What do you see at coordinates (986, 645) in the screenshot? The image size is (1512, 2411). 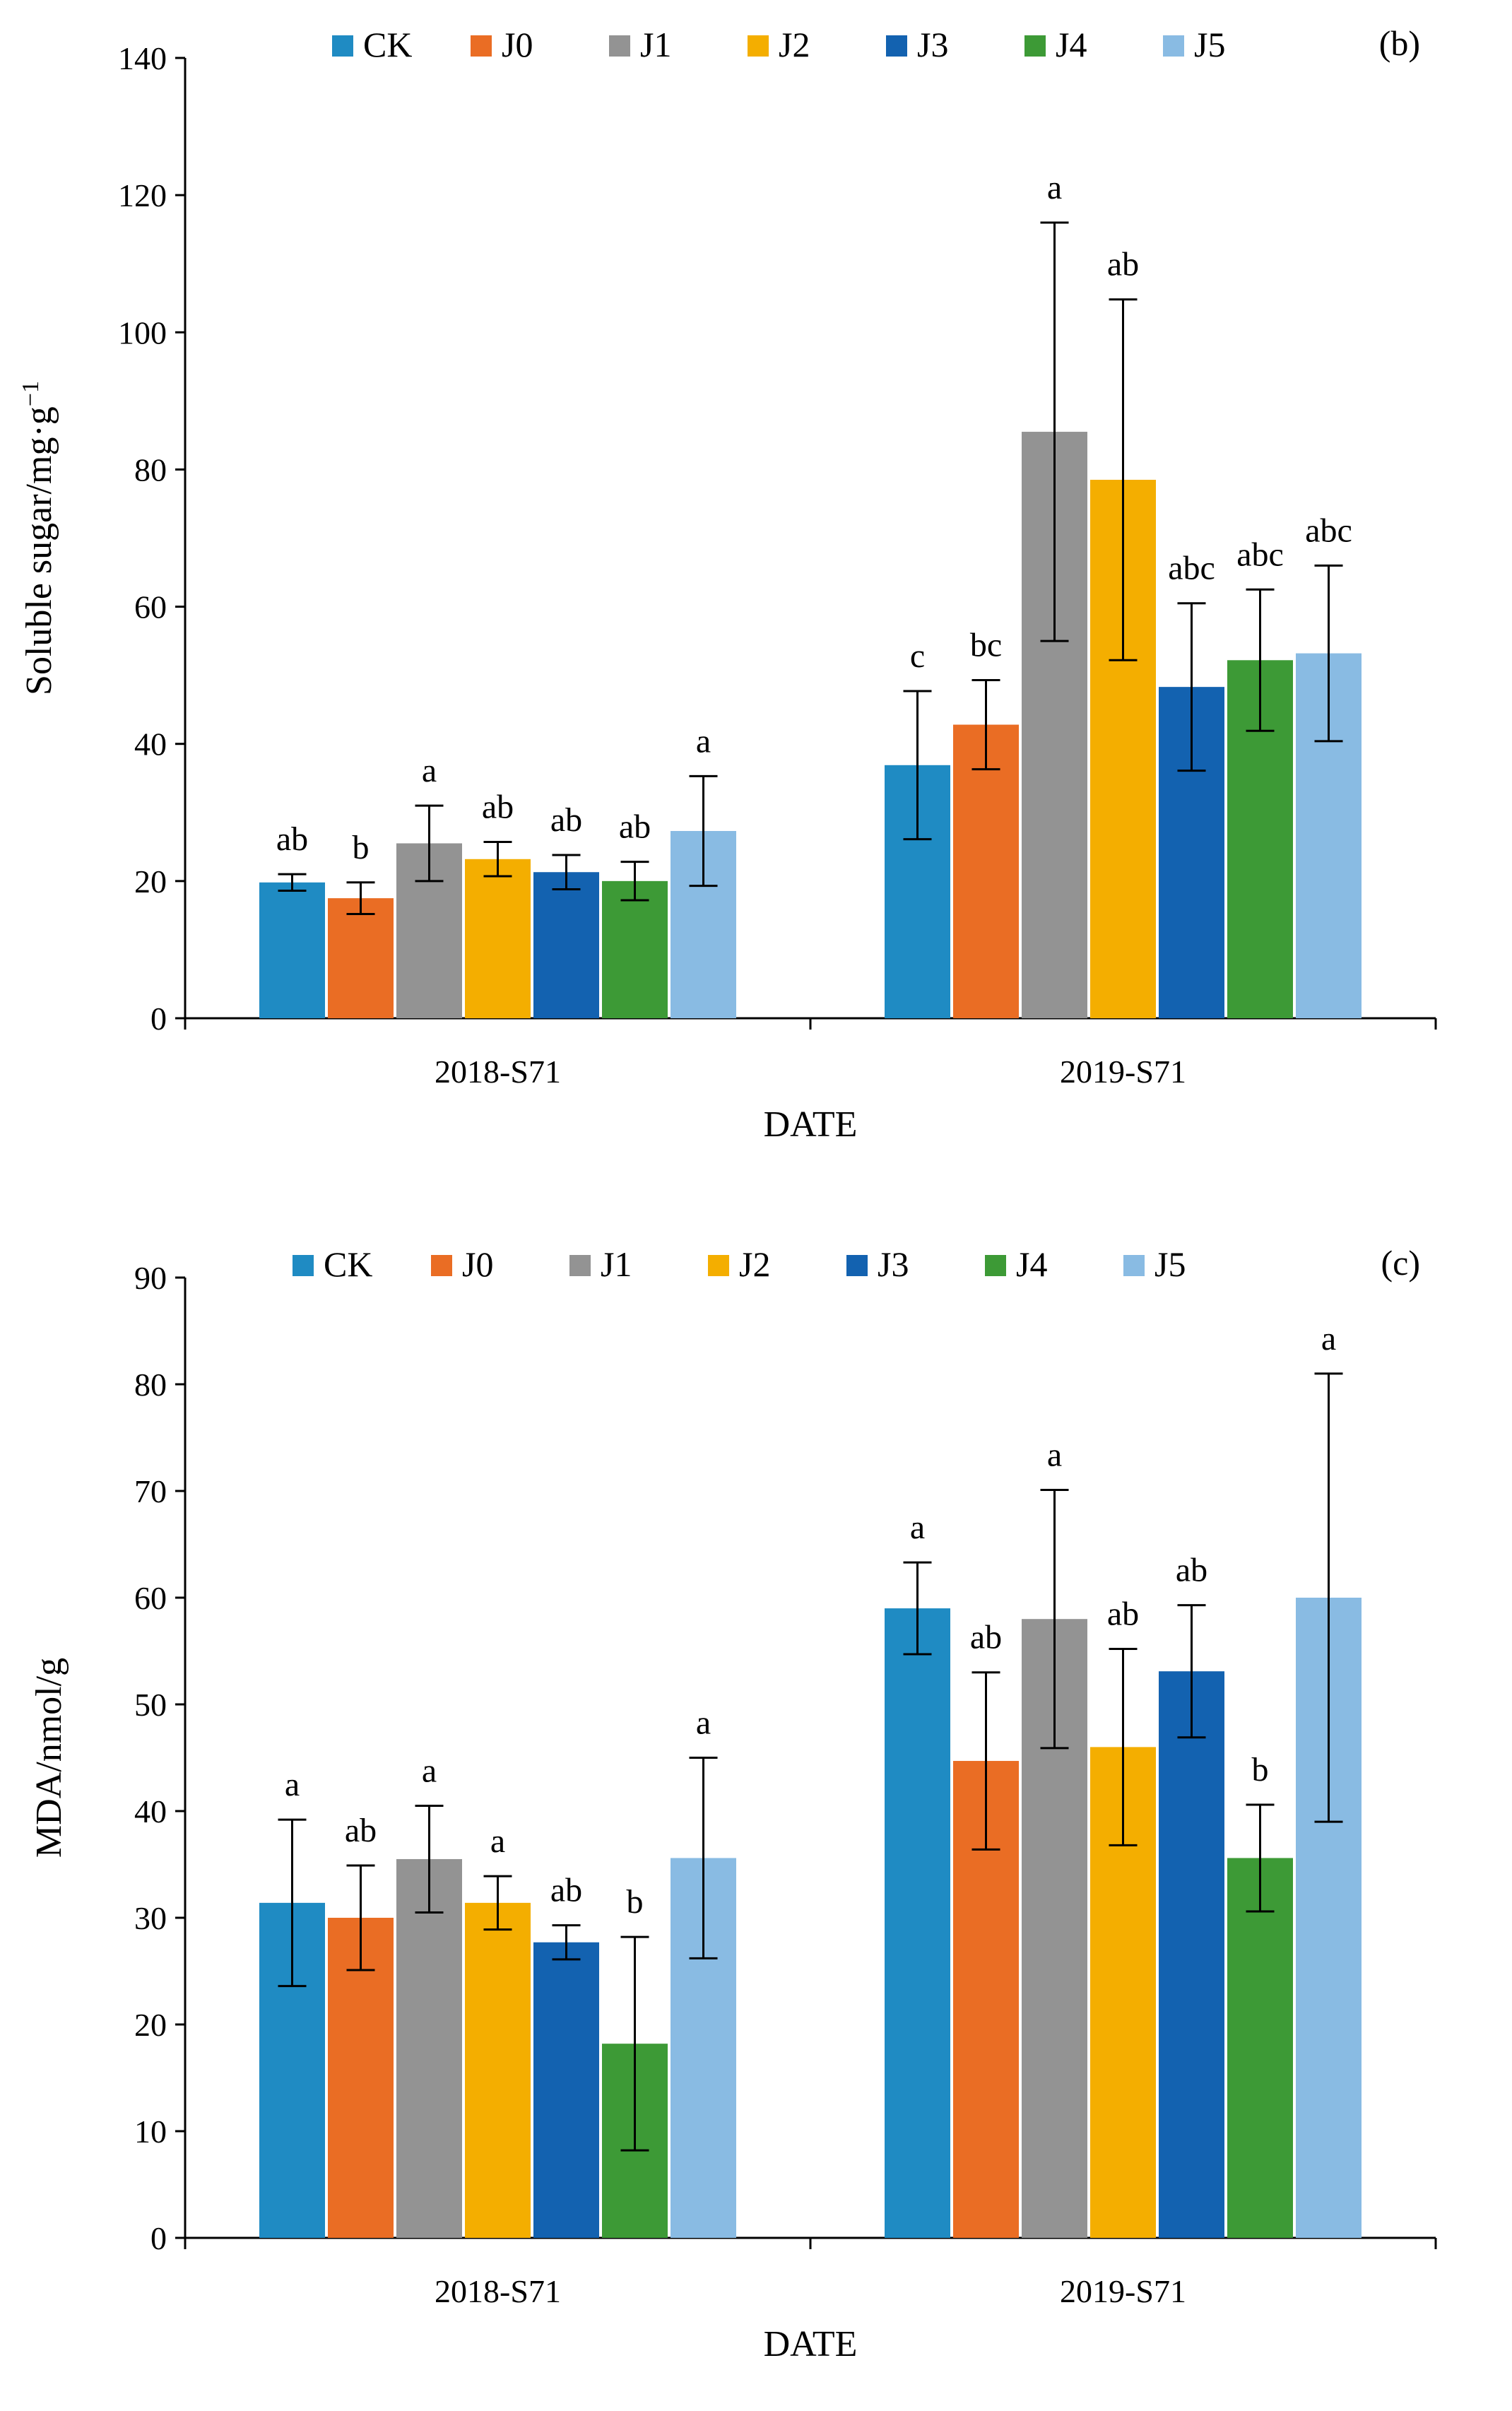 I see `significance-letter: bc` at bounding box center [986, 645].